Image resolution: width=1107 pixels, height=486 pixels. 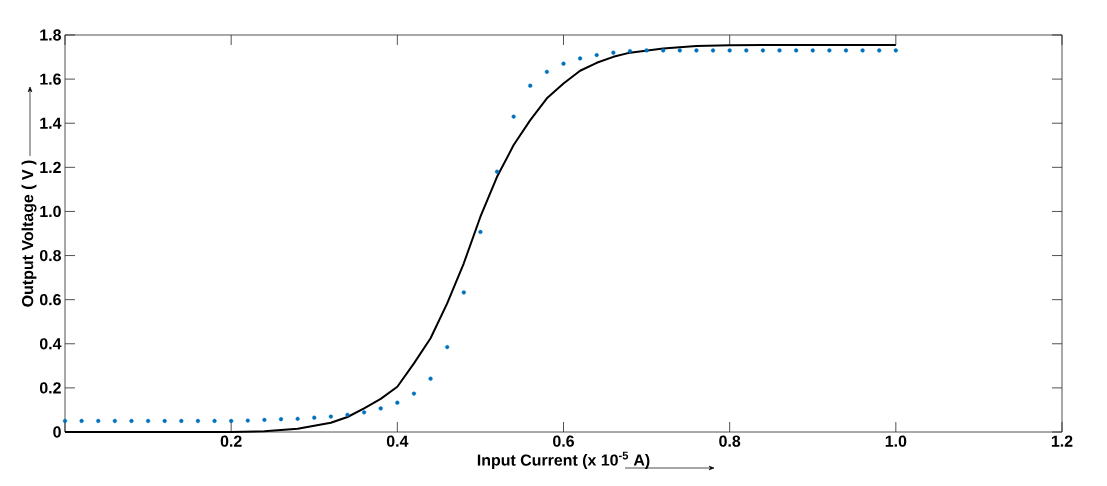 What do you see at coordinates (57, 432) in the screenshot?
I see `y-tick-label: 0` at bounding box center [57, 432].